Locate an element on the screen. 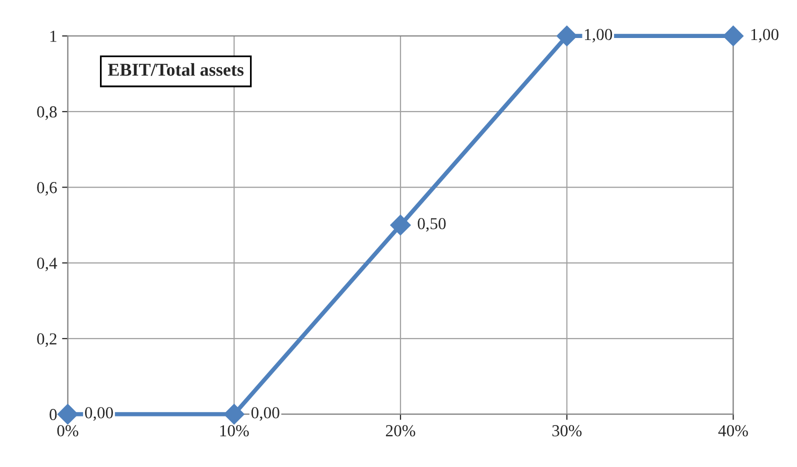  x-tick-label: 20% is located at coordinates (401, 430).